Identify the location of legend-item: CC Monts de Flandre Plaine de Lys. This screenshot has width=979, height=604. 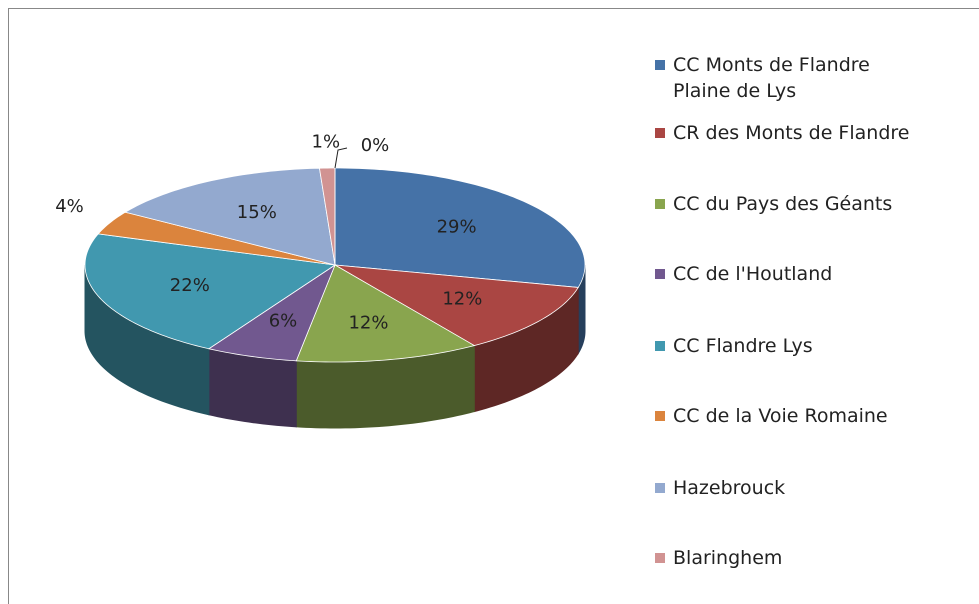
(814, 78).